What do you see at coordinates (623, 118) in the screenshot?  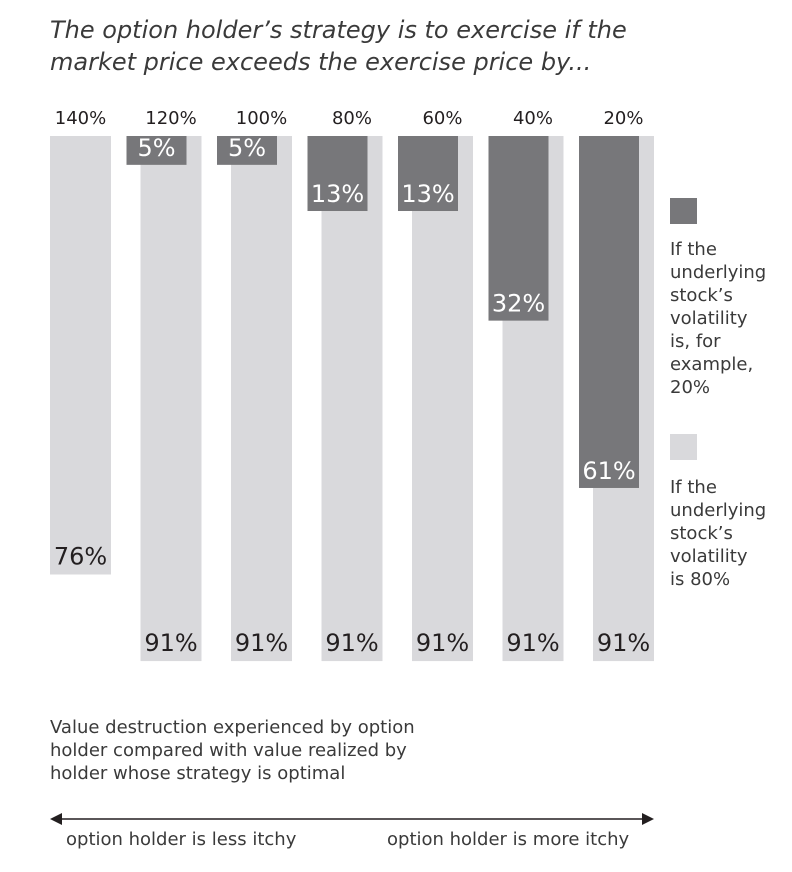 I see `category-label: 20%` at bounding box center [623, 118].